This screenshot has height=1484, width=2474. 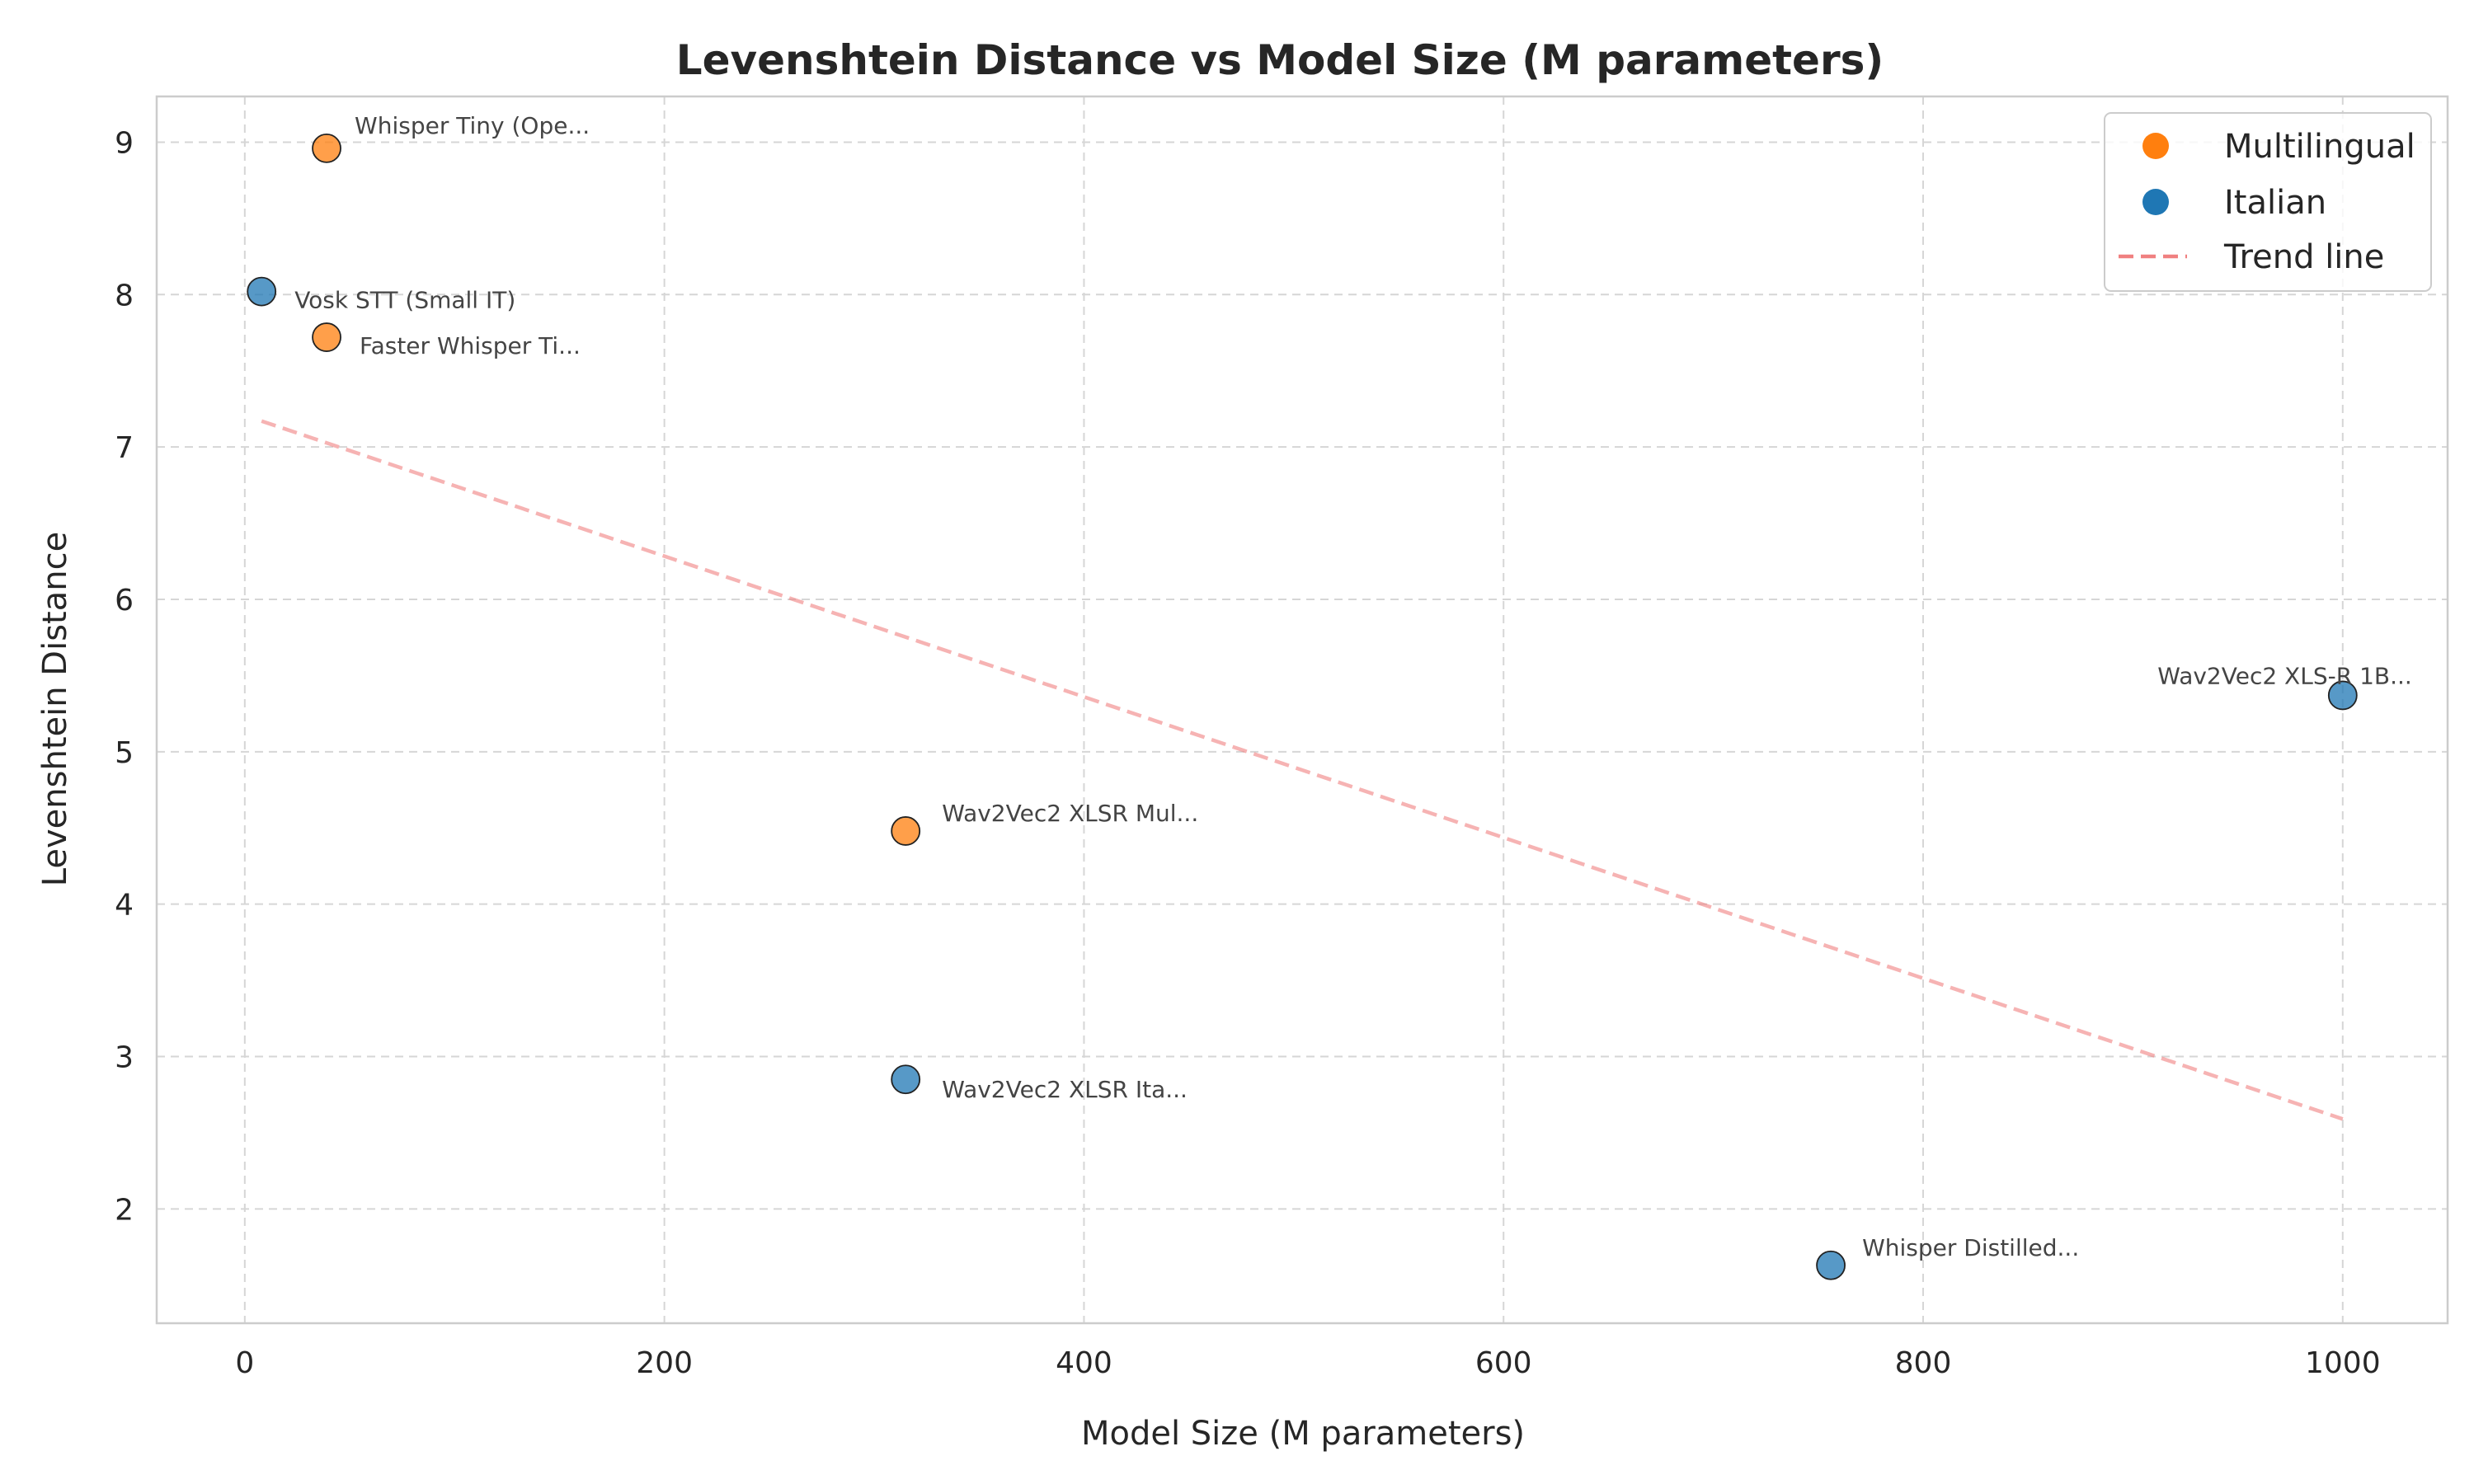 I want to click on y-tick-label: 7, so click(x=124, y=448).